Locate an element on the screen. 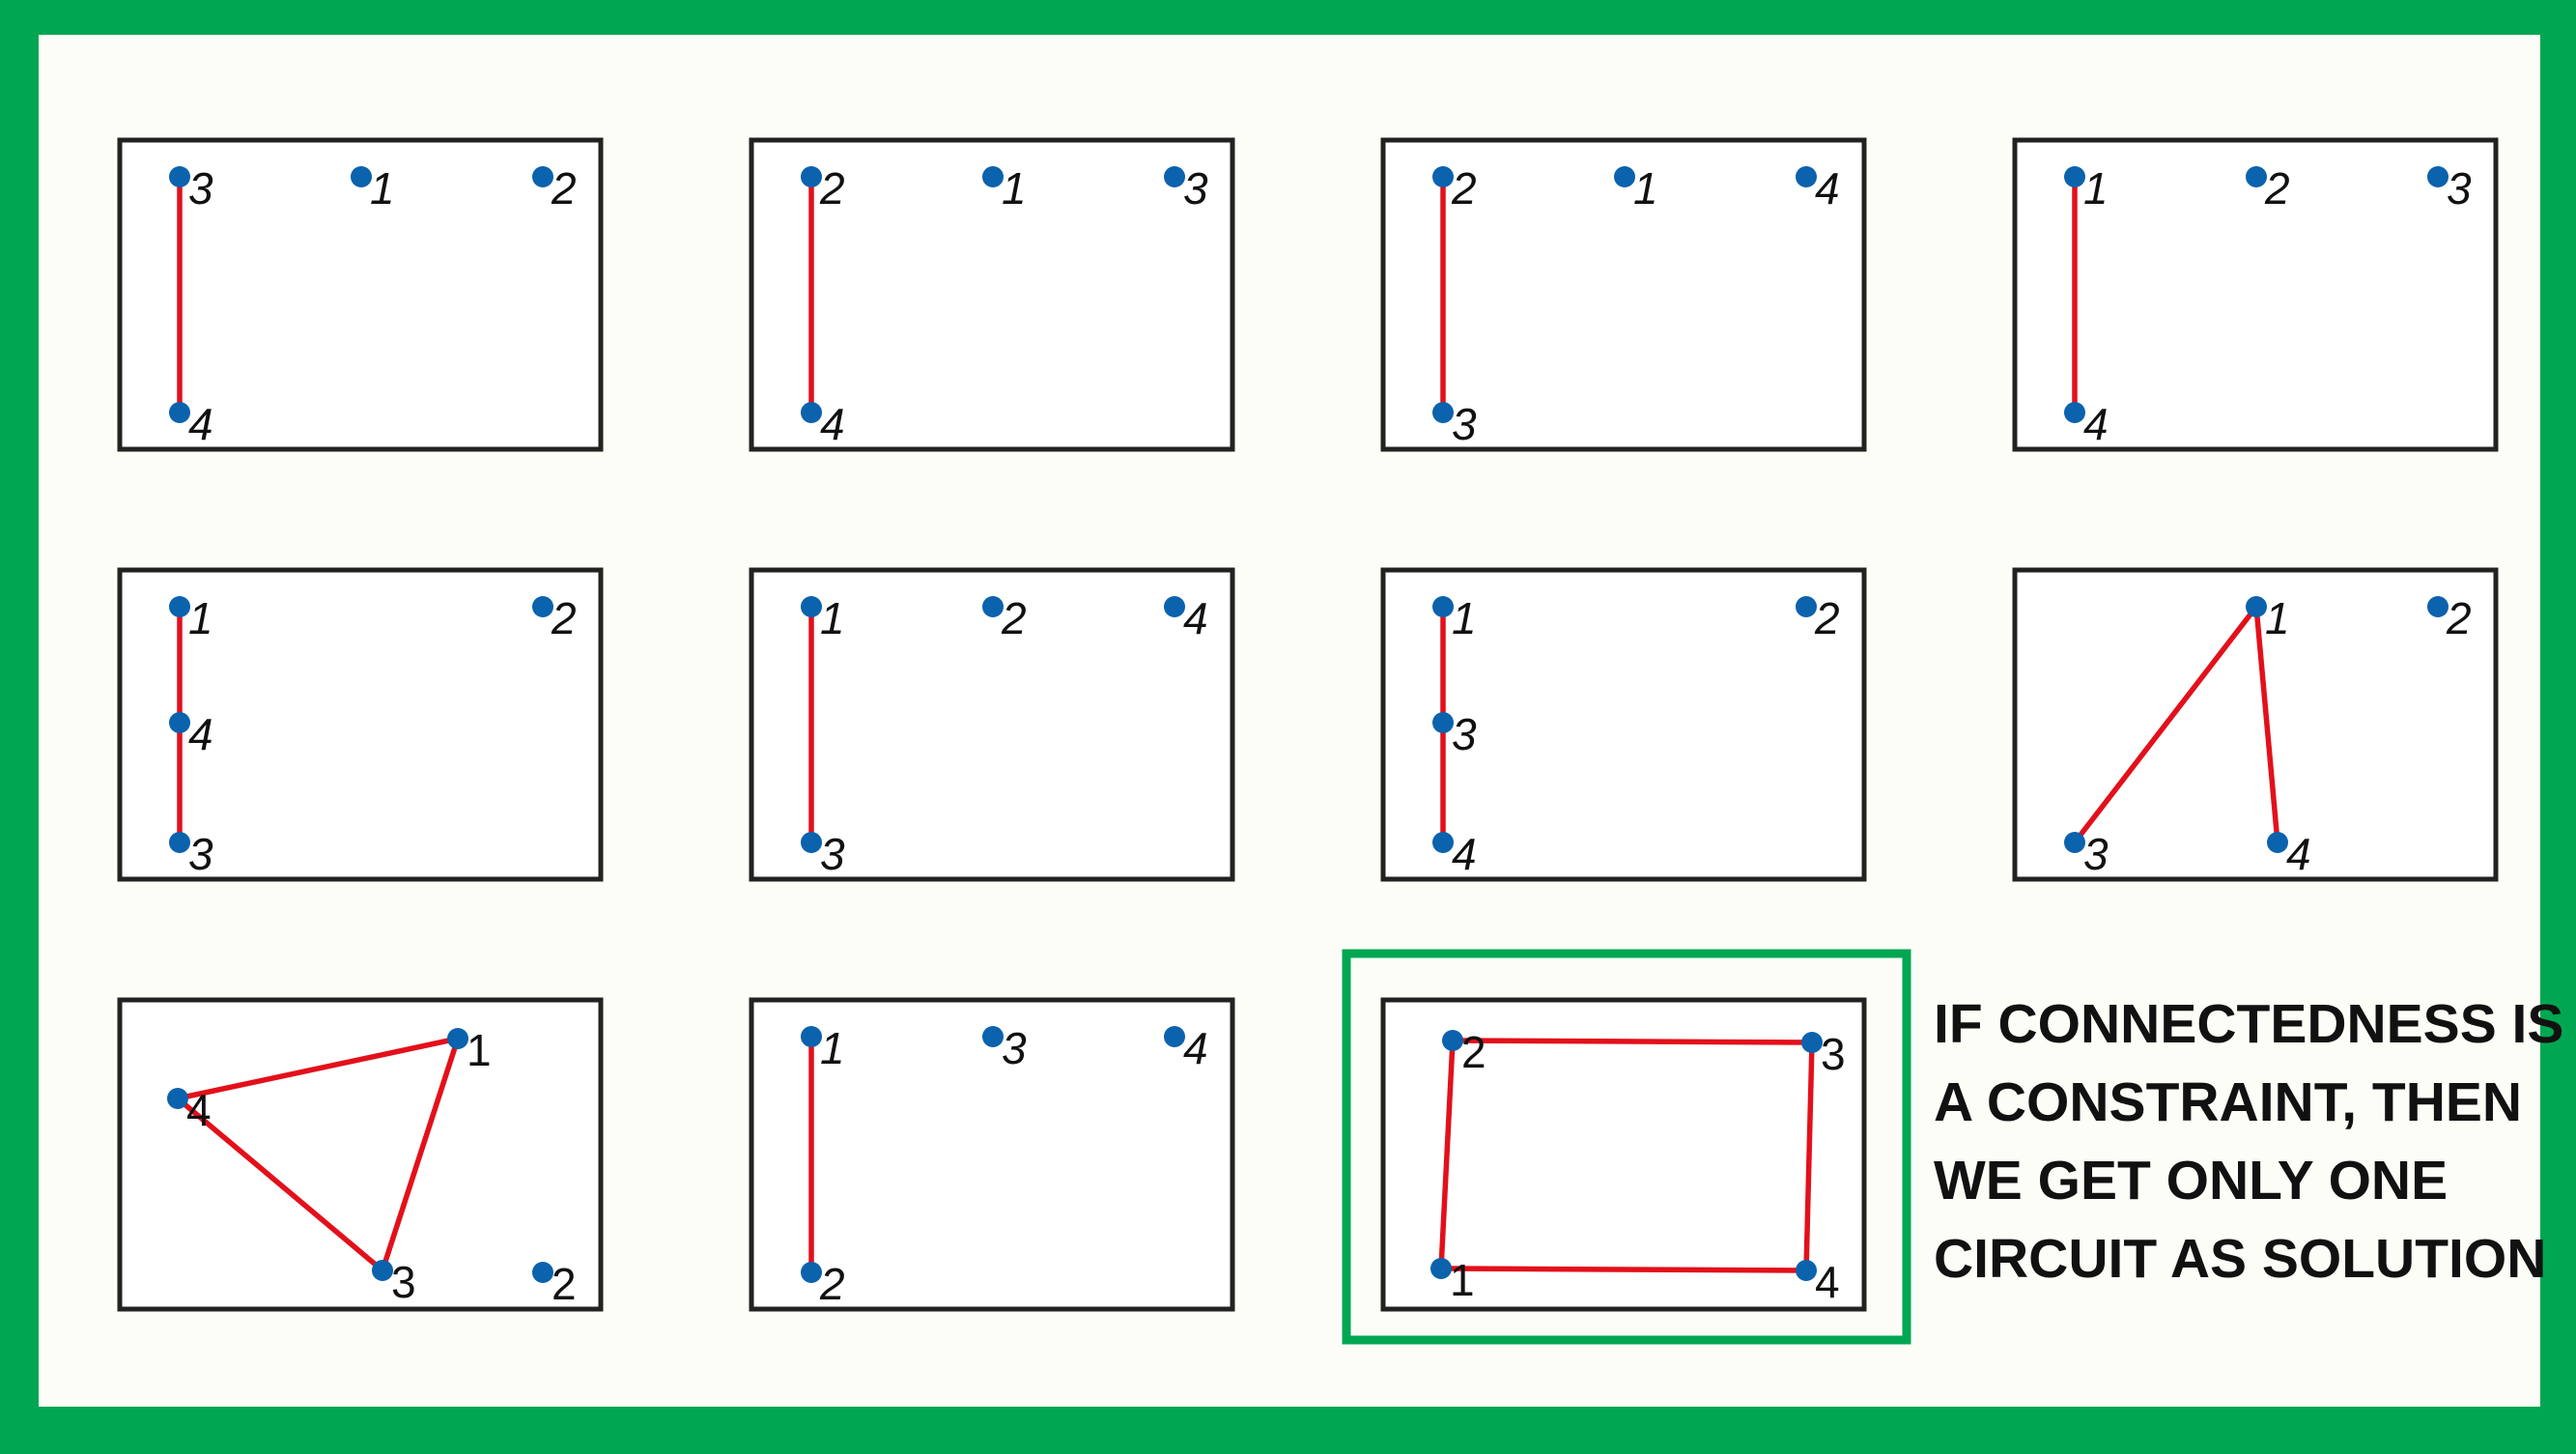  caption-line: A CONSTRAINT, THEN is located at coordinates (2228, 1102).